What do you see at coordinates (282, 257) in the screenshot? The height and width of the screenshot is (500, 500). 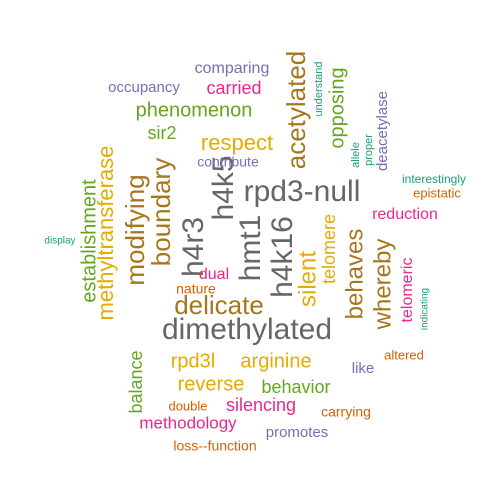 I see `word-h4k16: h4k16` at bounding box center [282, 257].